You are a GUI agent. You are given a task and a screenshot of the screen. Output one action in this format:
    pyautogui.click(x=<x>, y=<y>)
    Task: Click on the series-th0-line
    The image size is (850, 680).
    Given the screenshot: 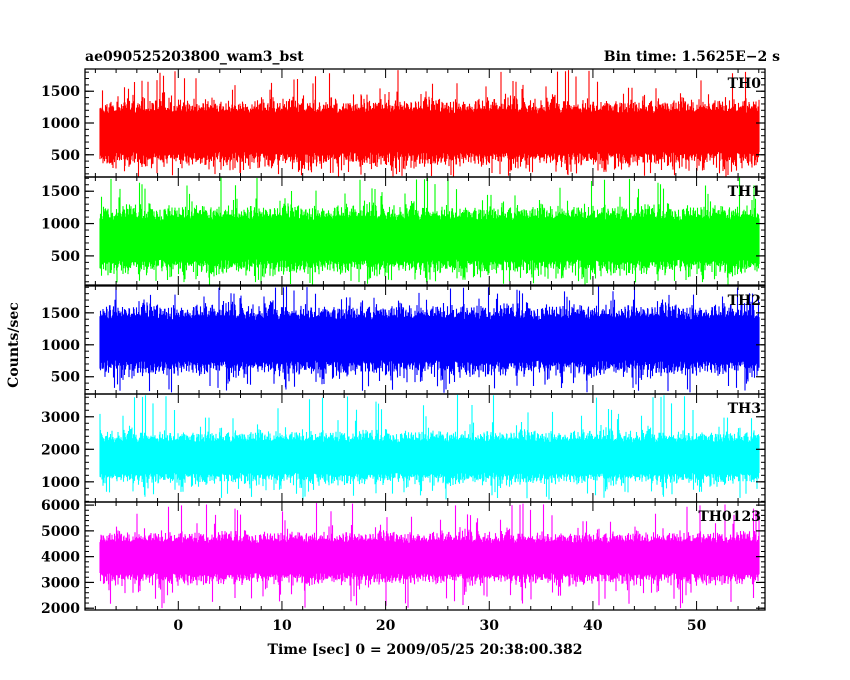 What is the action you would take?
    pyautogui.click(x=429, y=123)
    